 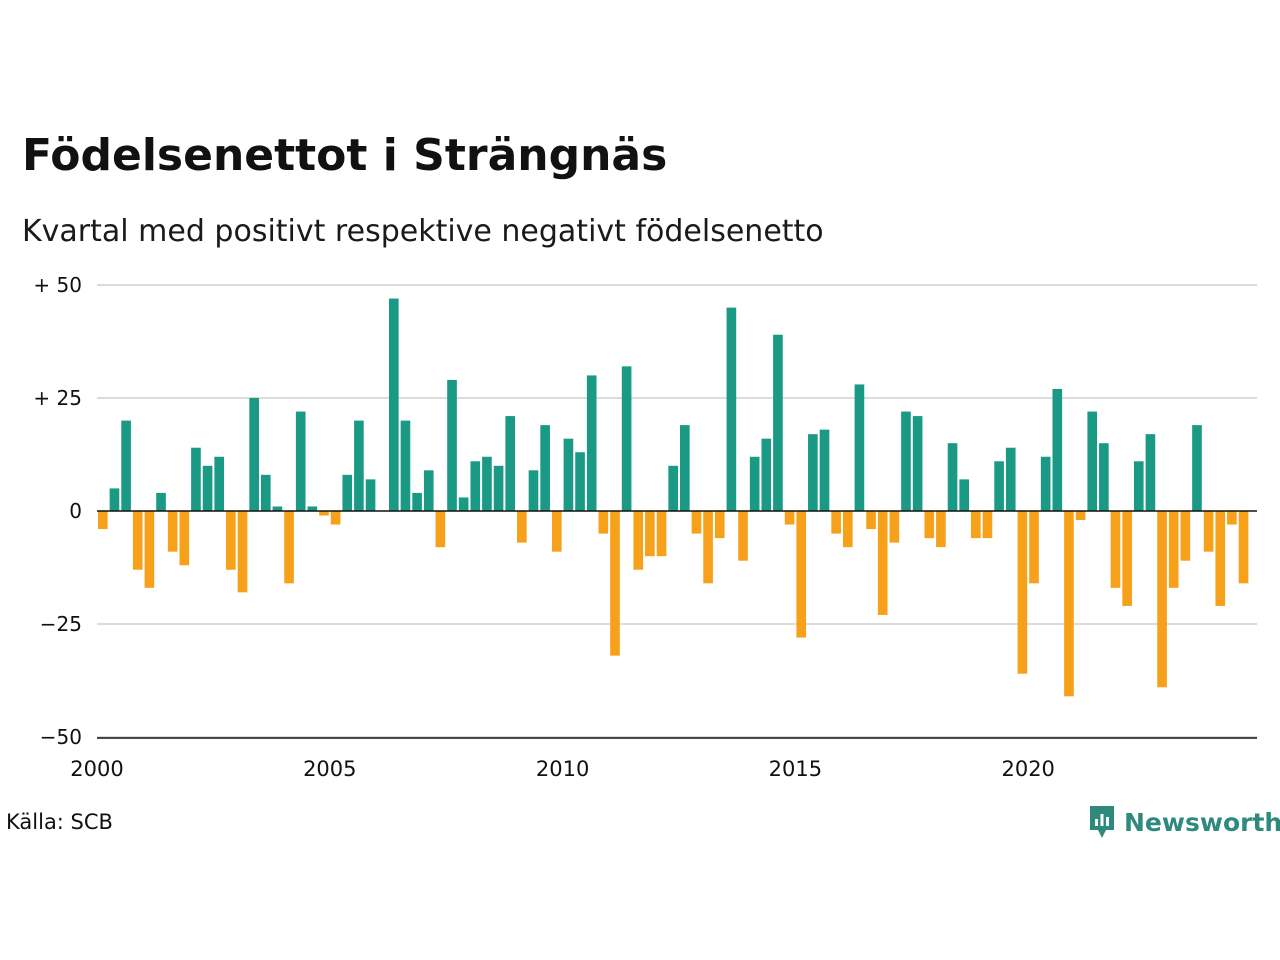 I want to click on x-tick-label: 2000, so click(x=96, y=769).